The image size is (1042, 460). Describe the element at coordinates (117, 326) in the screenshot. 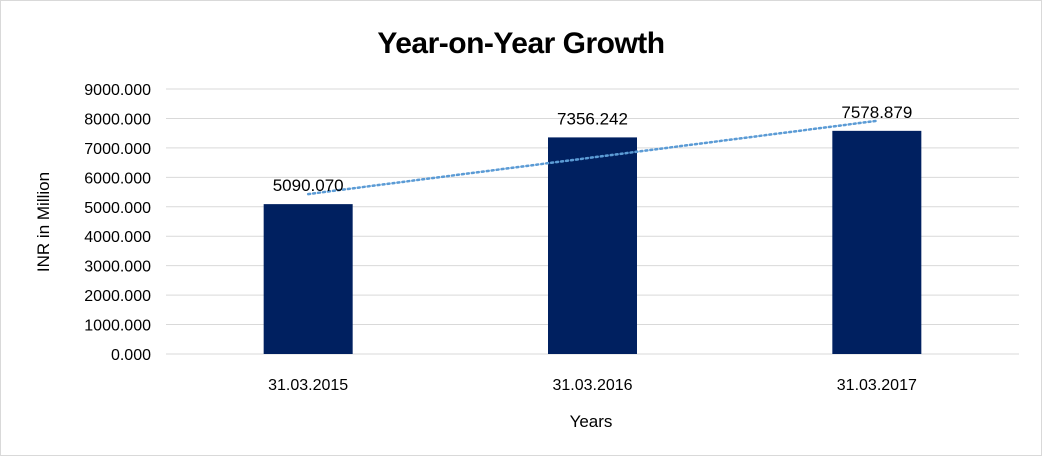

I see `y-tick-label: 1000.000` at that location.